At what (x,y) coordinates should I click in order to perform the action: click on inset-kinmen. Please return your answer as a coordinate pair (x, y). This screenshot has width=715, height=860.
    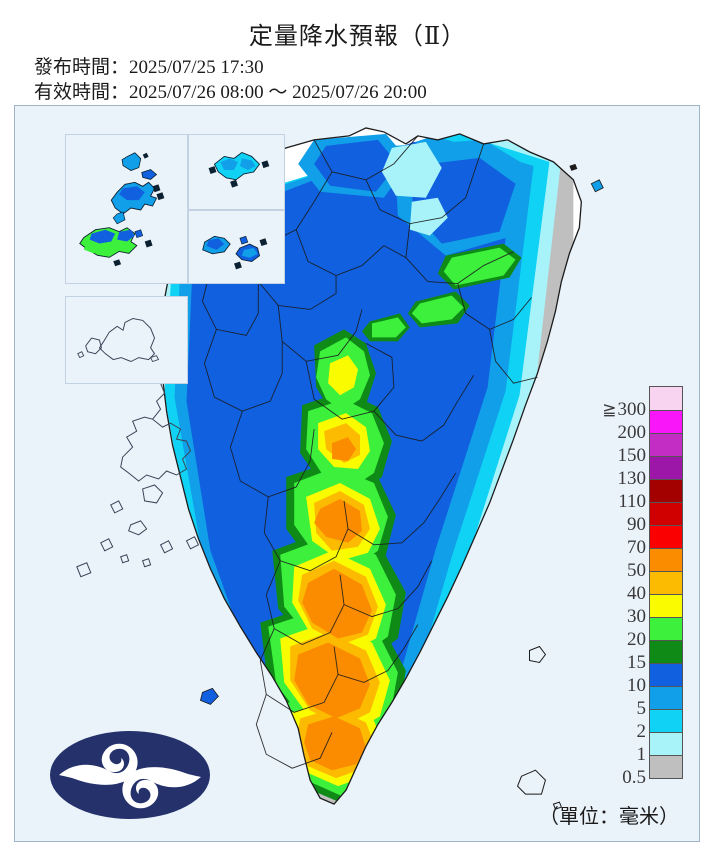
    Looking at the image, I should click on (236, 247).